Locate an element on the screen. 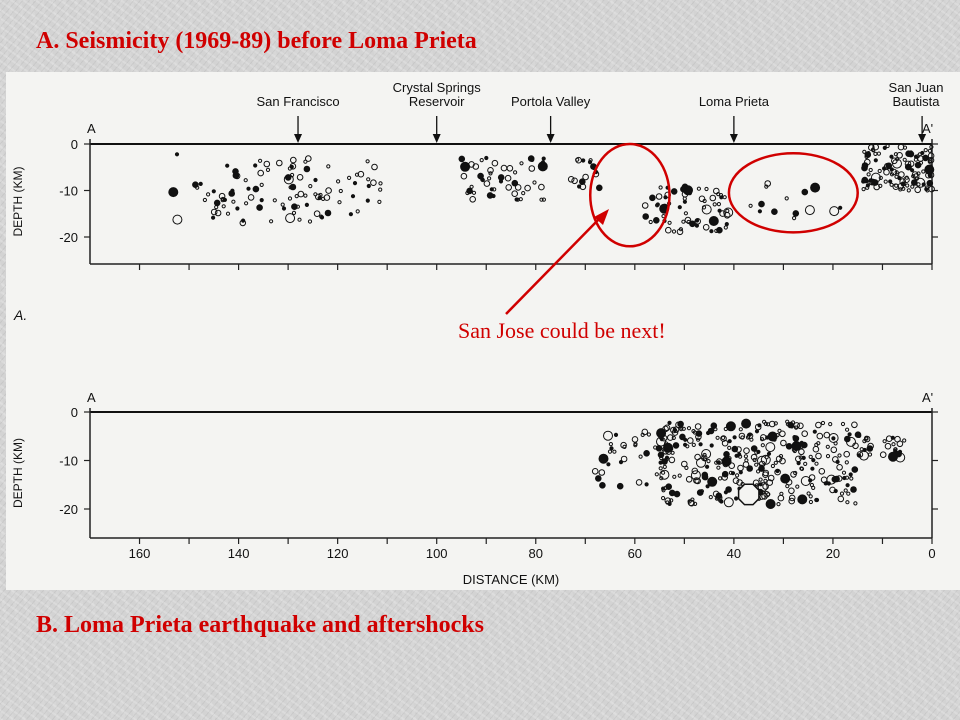 This screenshot has height=720, width=960. x-tick-label: 160 is located at coordinates (140, 553).